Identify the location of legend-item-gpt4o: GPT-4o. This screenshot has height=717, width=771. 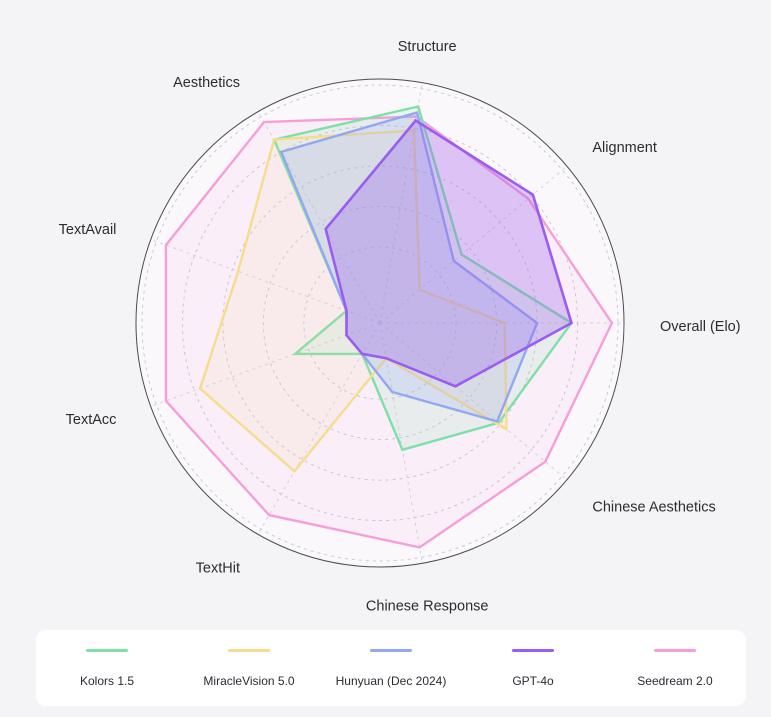
(533, 668).